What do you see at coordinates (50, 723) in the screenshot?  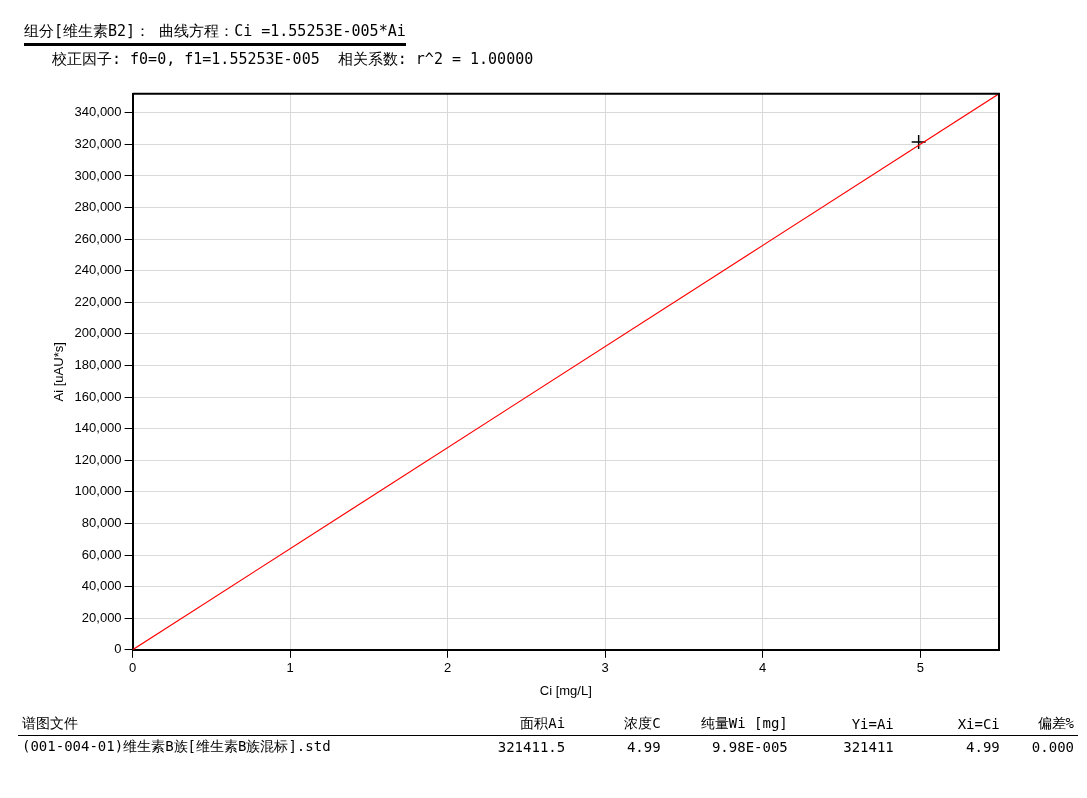 I see `text: 谱图文件` at bounding box center [50, 723].